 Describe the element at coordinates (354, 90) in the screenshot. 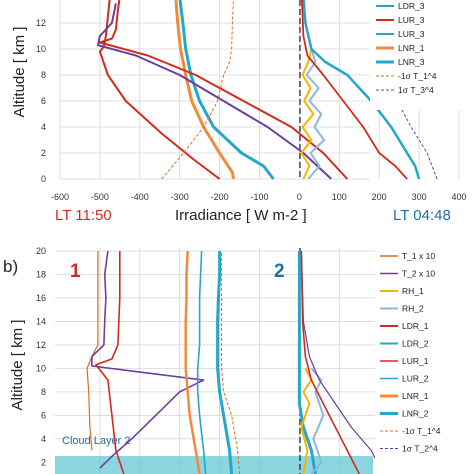

I see `panel-a-series-lur-3b` at that location.